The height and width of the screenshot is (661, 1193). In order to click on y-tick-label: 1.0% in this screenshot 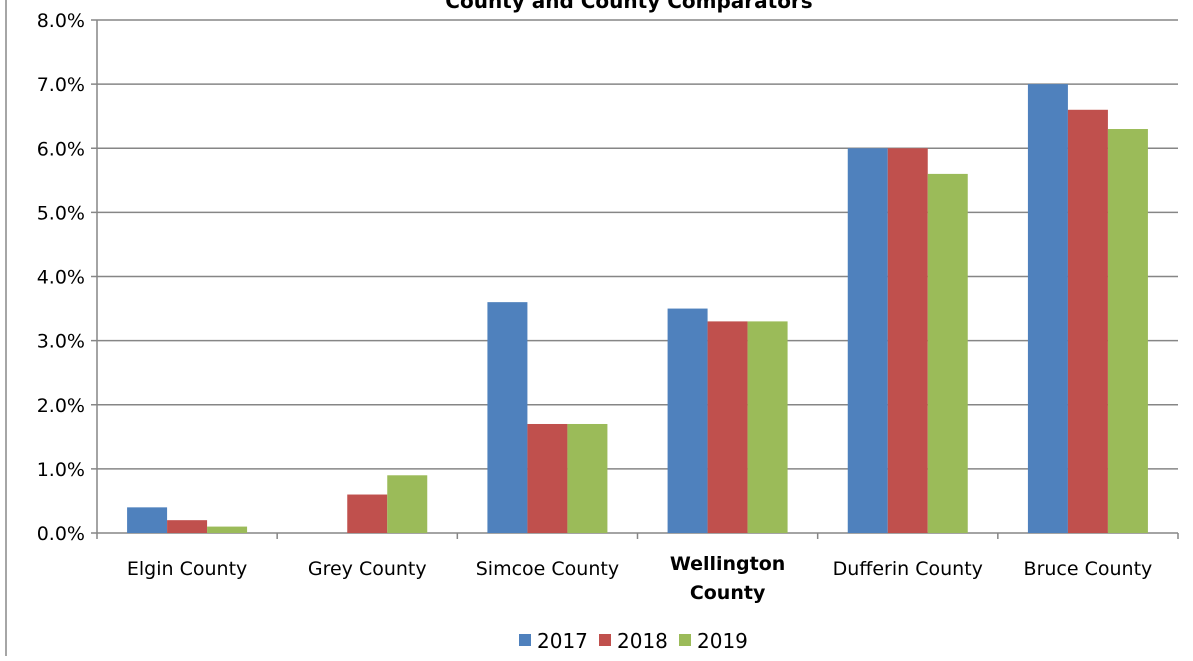, I will do `click(61, 470)`.